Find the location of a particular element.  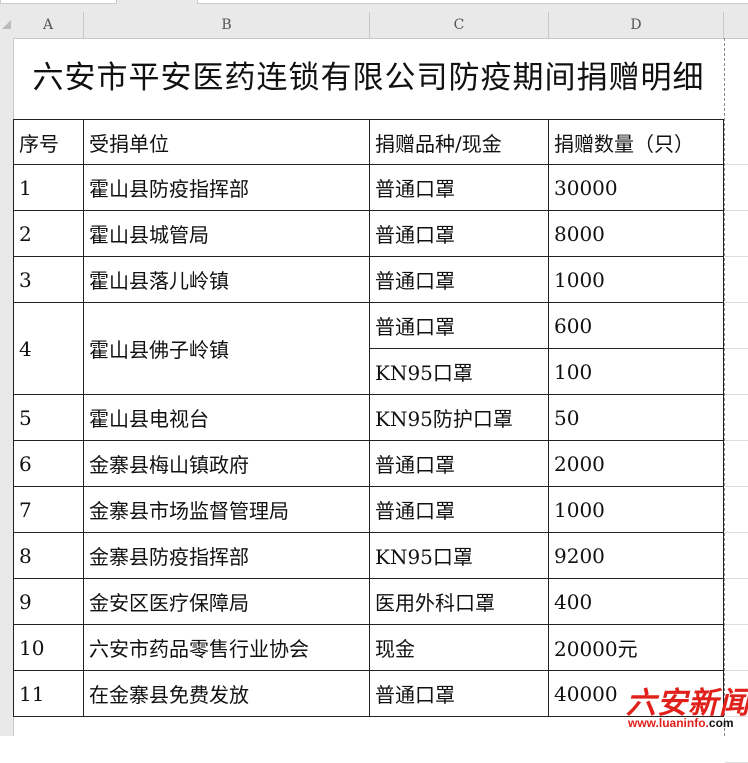

watermark-url-red: www.luaninfo. is located at coordinates (668, 723).